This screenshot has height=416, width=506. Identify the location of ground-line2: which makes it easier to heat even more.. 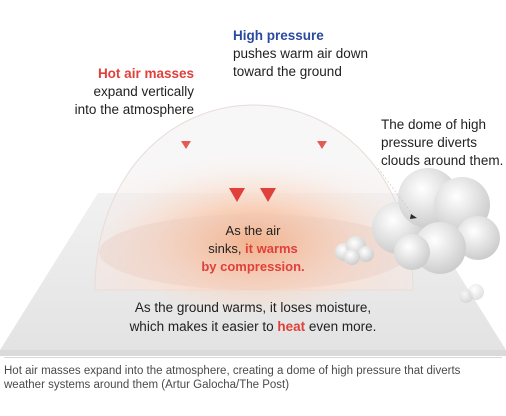
(253, 326).